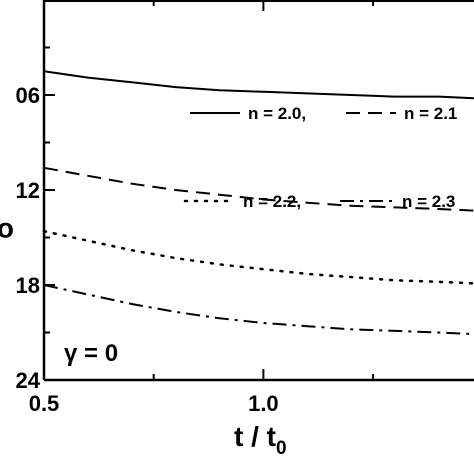 The width and height of the screenshot is (474, 474). What do you see at coordinates (91, 353) in the screenshot?
I see `gamma-annotation: γ = 0` at bounding box center [91, 353].